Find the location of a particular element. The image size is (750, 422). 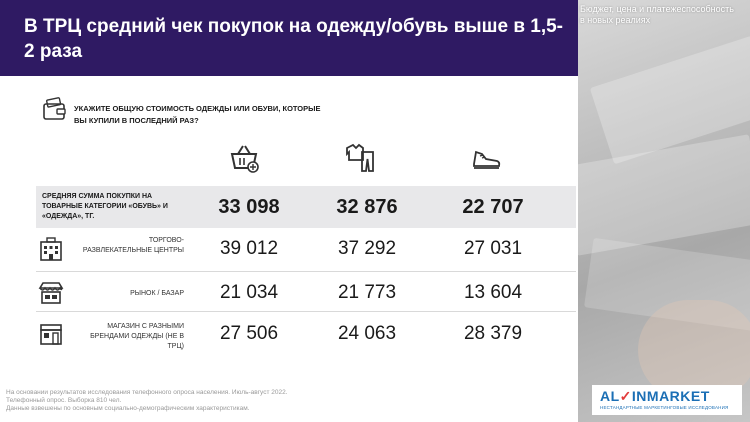

logo-part-al: AL is located at coordinates (610, 396).